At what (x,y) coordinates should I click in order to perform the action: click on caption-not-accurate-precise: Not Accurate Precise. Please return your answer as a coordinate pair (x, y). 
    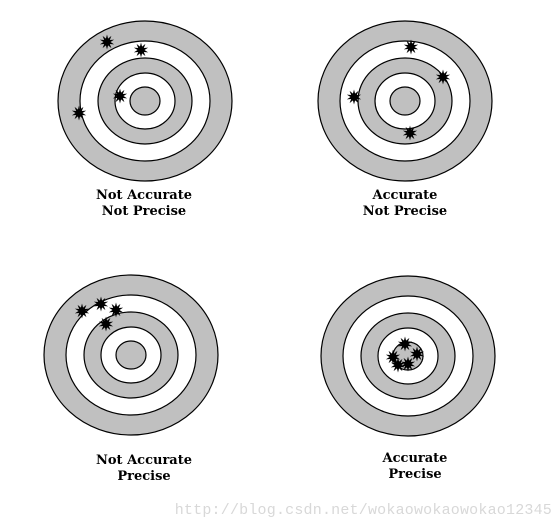
    Looking at the image, I should click on (144, 469).